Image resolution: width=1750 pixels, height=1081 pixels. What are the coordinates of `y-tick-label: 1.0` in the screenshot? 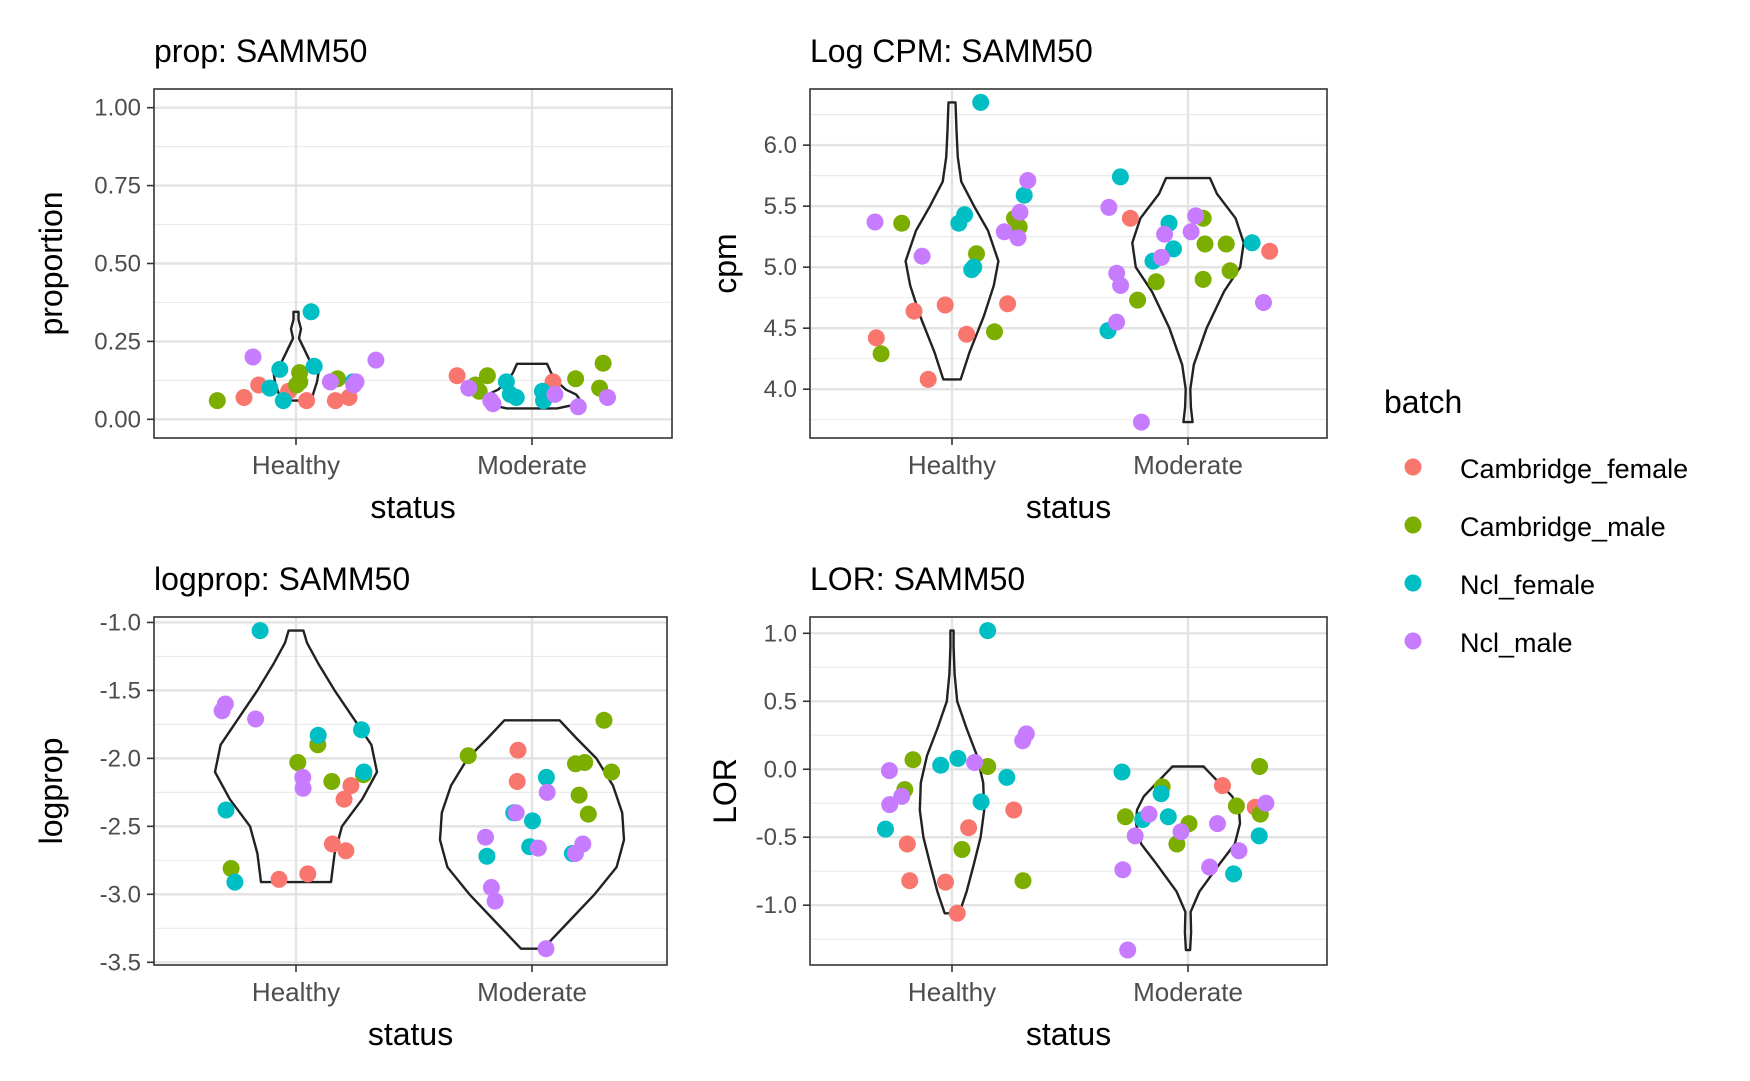 It's located at (780, 633).